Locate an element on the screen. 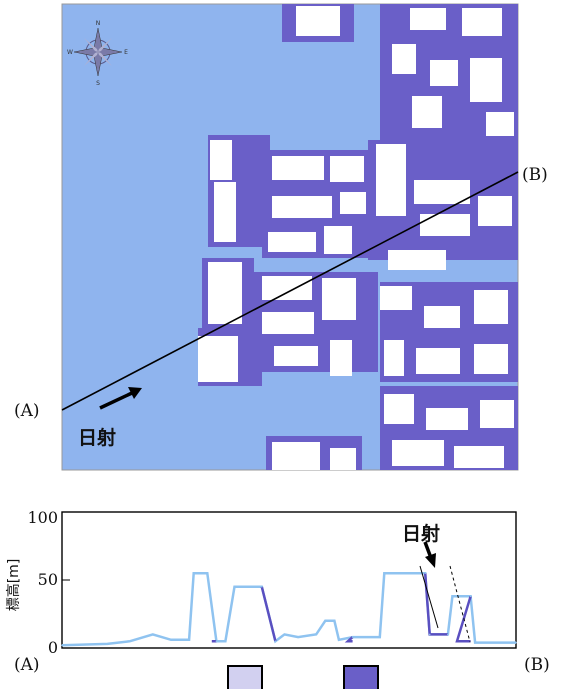 The width and height of the screenshot is (571, 689). profile-sun-label: 日射 is located at coordinates (421, 533).